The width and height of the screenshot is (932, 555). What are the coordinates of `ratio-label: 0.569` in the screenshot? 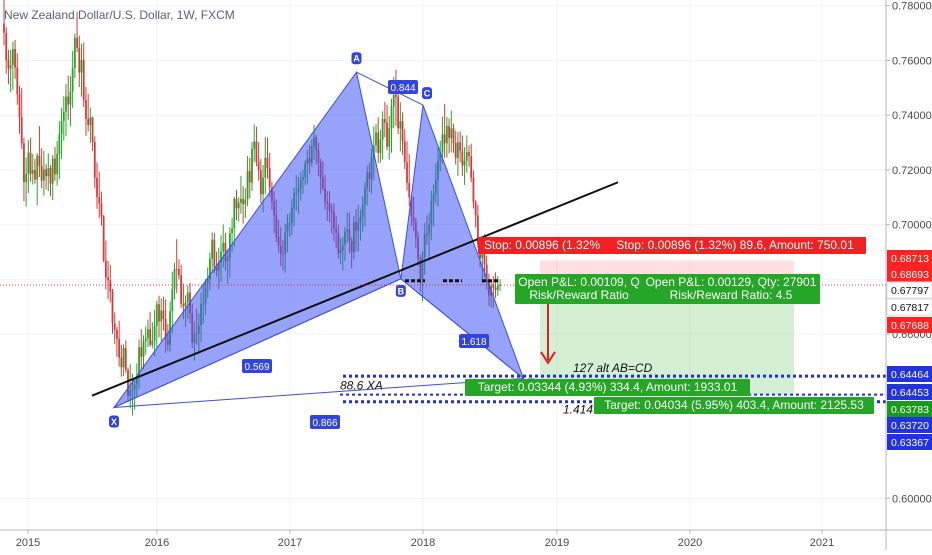 It's located at (256, 367).